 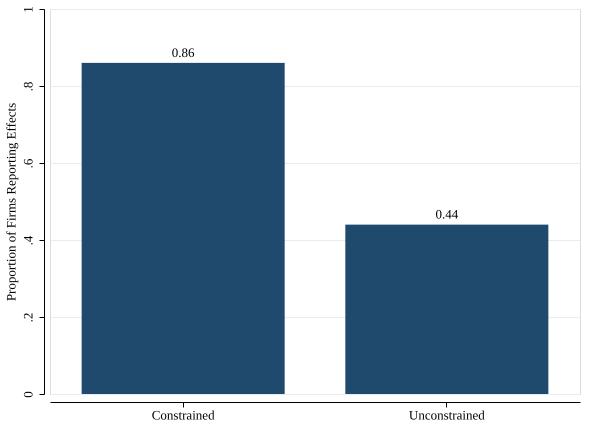 What do you see at coordinates (184, 52) in the screenshot?
I see `data-label: 0.86` at bounding box center [184, 52].